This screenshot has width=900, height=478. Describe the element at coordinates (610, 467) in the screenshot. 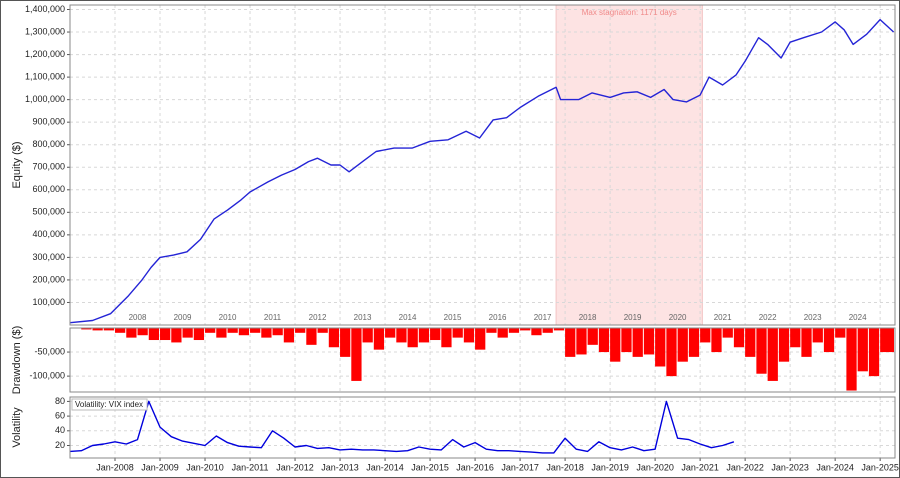

I see `x-tick-label: Jan-2019` at that location.